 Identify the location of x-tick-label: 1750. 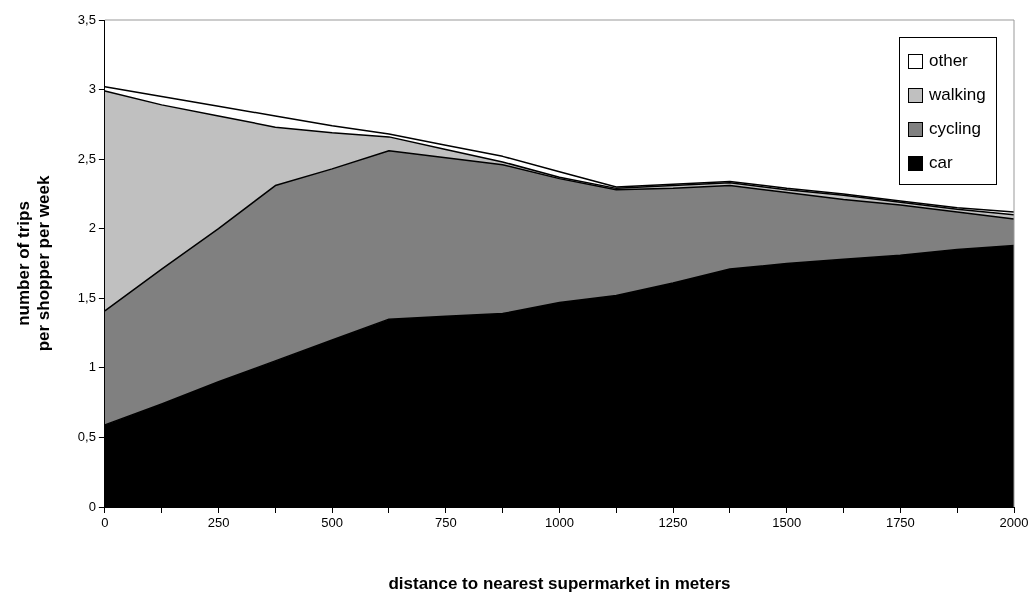
(900, 523).